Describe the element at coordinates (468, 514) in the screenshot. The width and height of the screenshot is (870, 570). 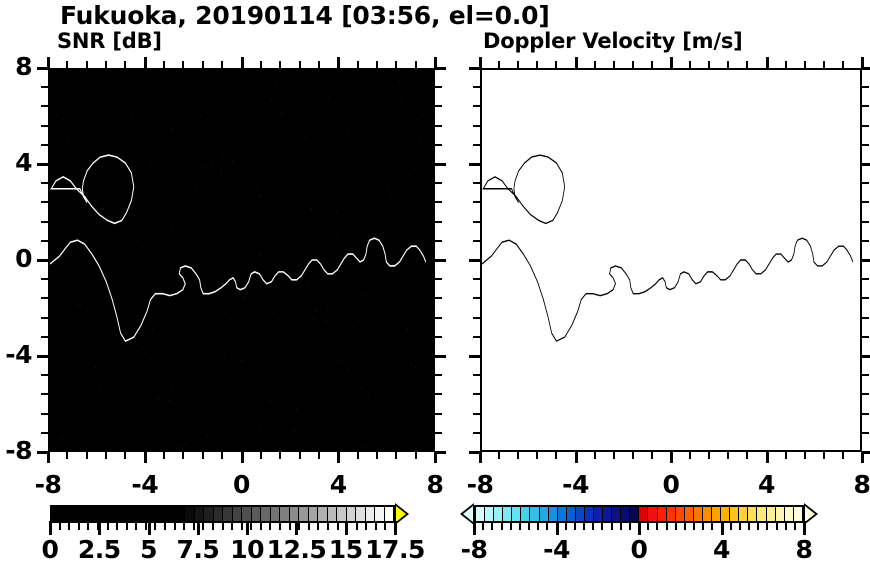
I see `colorbar-under-arrow-fill` at that location.